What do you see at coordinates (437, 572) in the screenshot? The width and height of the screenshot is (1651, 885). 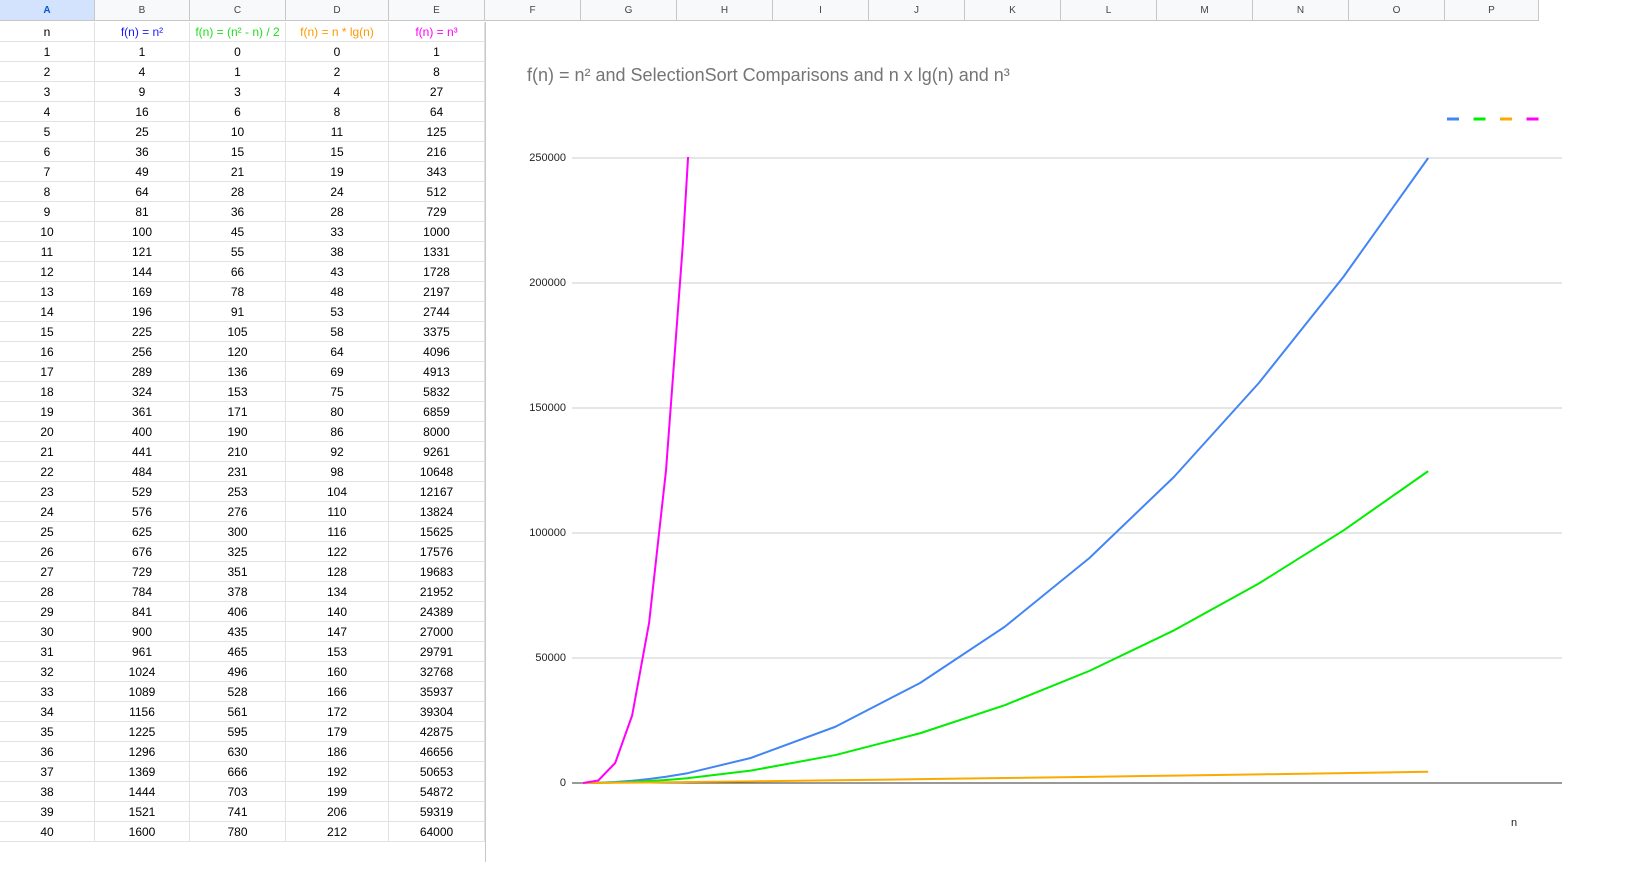 I see `cell: 19683` at bounding box center [437, 572].